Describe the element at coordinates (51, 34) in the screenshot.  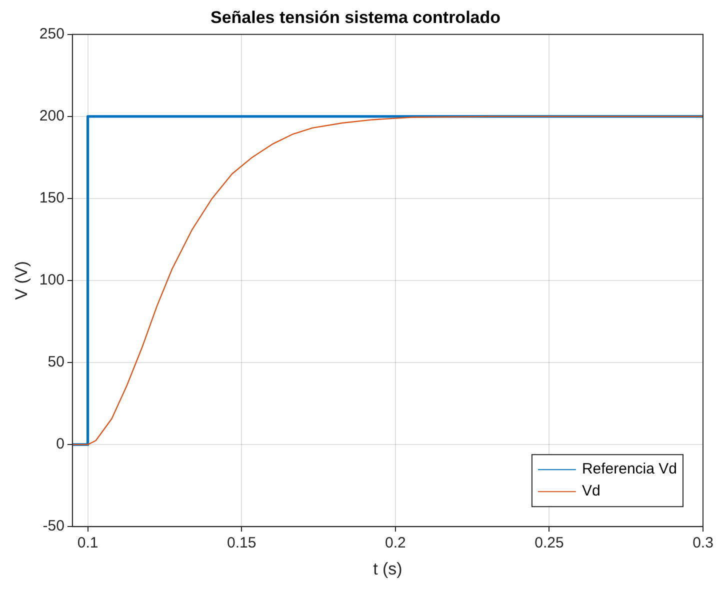
I see `y-tick-label: 250` at that location.